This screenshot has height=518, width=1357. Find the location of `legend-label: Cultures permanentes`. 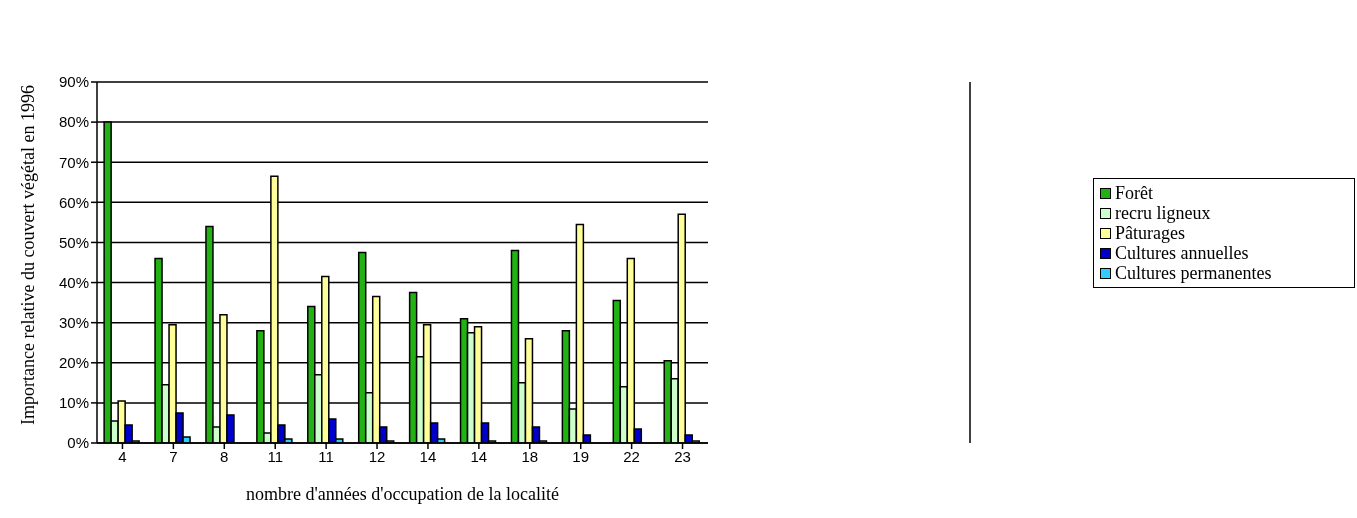

legend-label: Cultures permanentes is located at coordinates (1193, 273).